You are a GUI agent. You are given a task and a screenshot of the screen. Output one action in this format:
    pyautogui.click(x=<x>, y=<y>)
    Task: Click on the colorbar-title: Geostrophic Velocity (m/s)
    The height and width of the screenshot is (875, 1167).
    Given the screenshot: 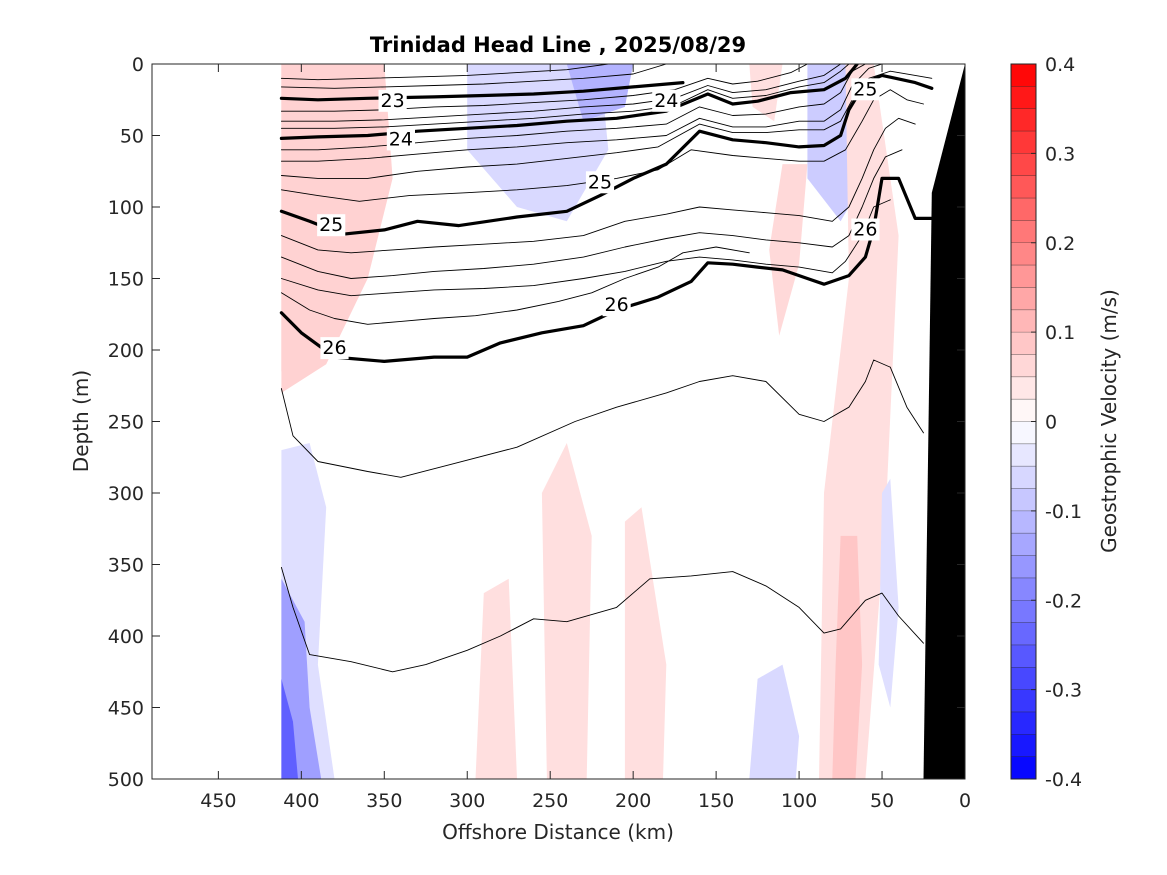 What is the action you would take?
    pyautogui.click(x=1109, y=421)
    